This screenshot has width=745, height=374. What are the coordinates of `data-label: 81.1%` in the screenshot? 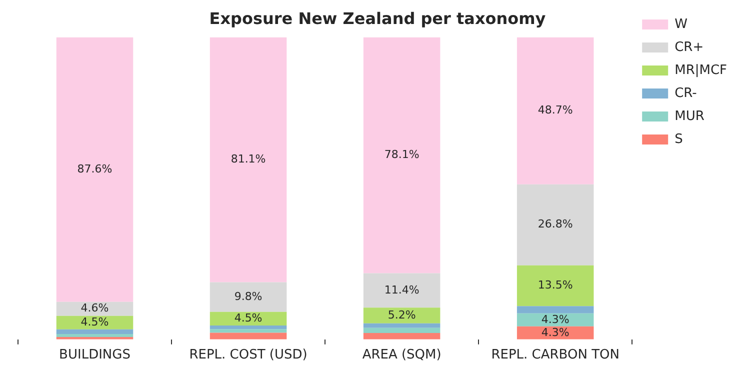 It's located at (248, 159).